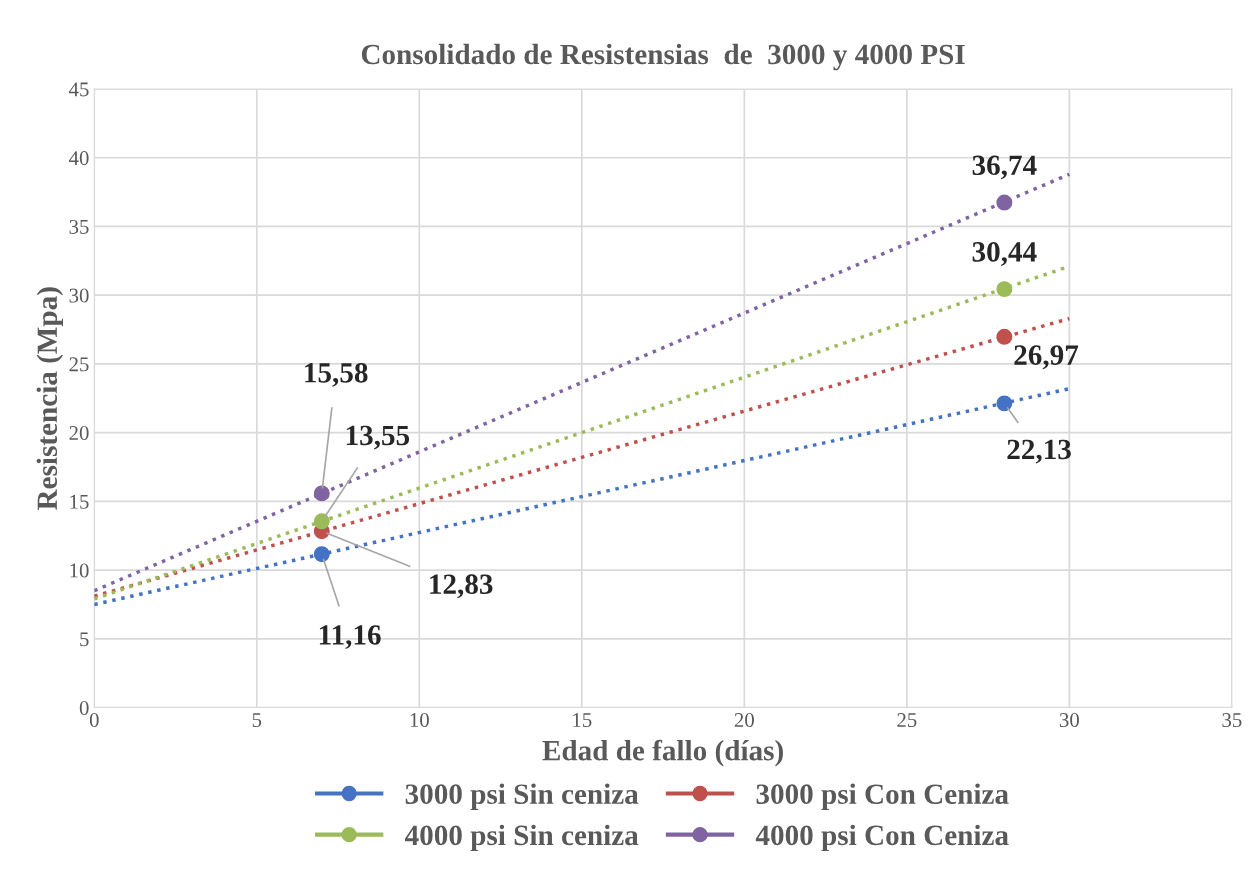 The image size is (1257, 890). What do you see at coordinates (1046, 357) in the screenshot?
I see `data-label: 26,97` at bounding box center [1046, 357].